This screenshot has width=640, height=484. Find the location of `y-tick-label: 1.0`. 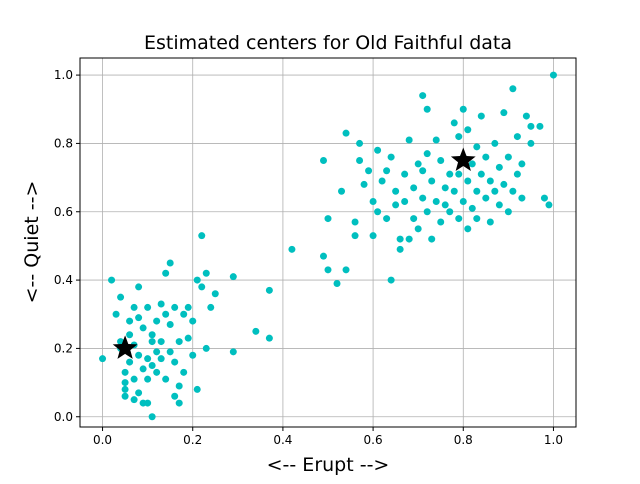

y-tick-label: 1.0 is located at coordinates (63, 75).